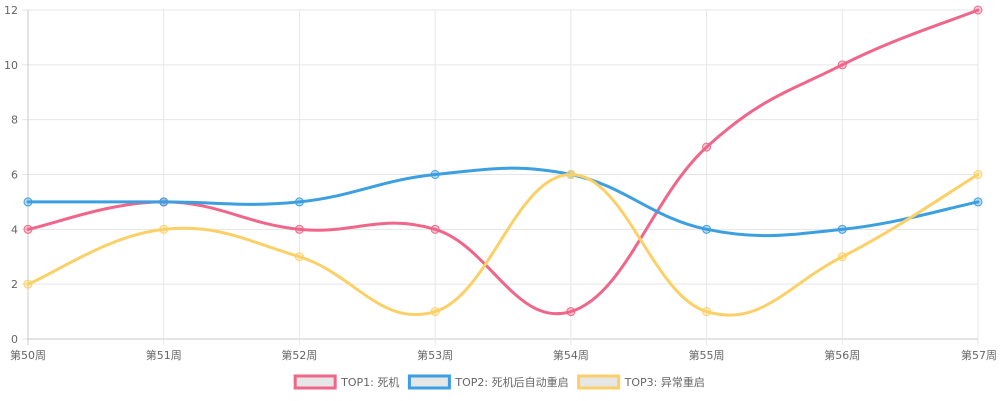 The image size is (1000, 401). Describe the element at coordinates (511, 382) in the screenshot. I see `legend-label: TOP2: 死机后自动重启` at that location.